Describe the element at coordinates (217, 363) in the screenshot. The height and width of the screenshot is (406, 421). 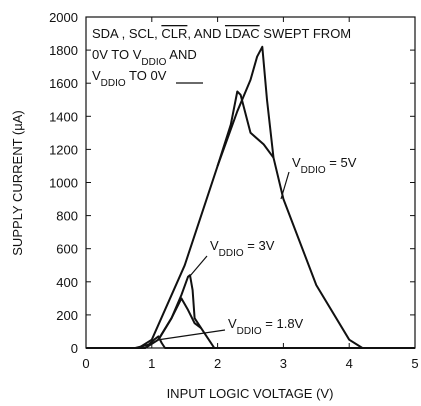
I see `x-tick-label: 2` at that location.